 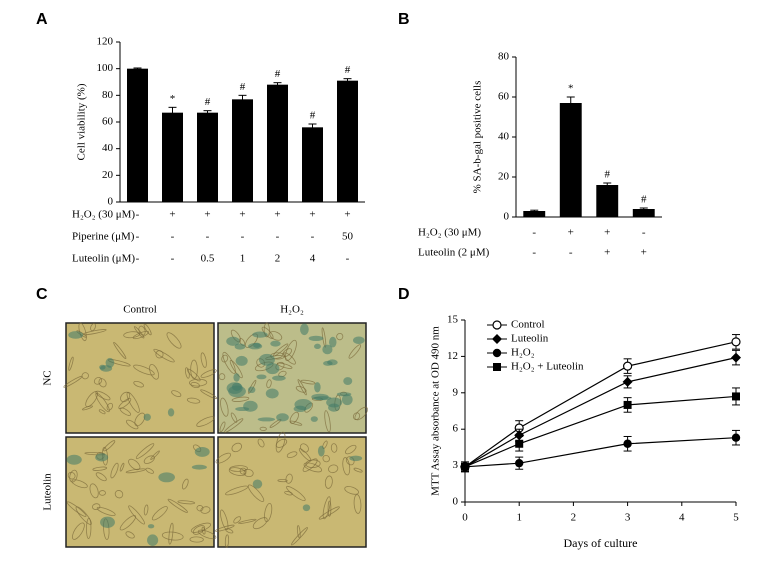 What do you see at coordinates (456, 465) in the screenshot?
I see `y-tick-label: 3` at bounding box center [456, 465].